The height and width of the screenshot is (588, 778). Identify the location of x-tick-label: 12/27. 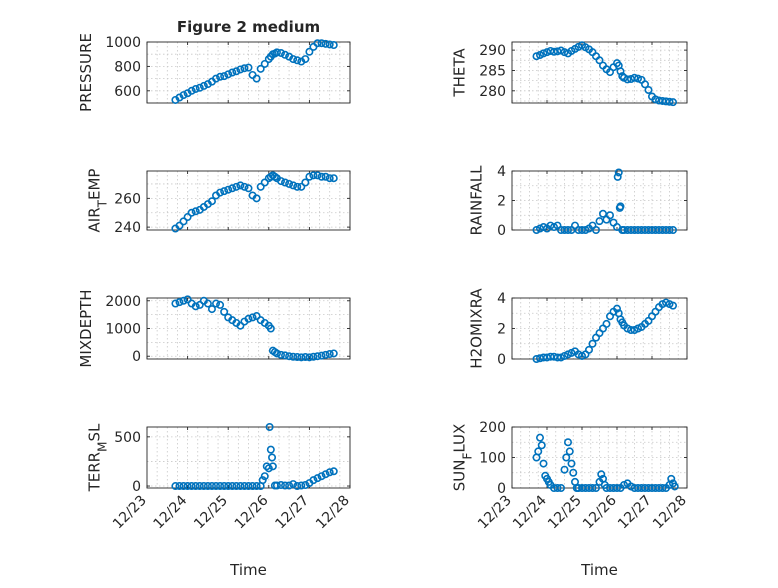
(635, 513).